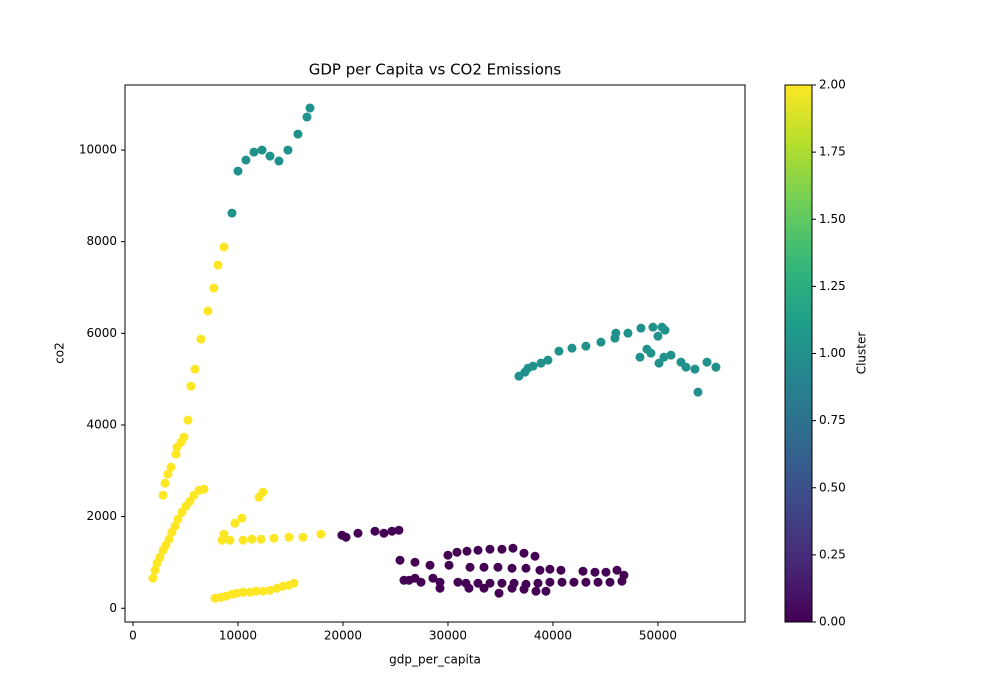 The width and height of the screenshot is (1000, 700). Describe the element at coordinates (435, 660) in the screenshot. I see `x-axis-label: gdp_per_capita` at that location.